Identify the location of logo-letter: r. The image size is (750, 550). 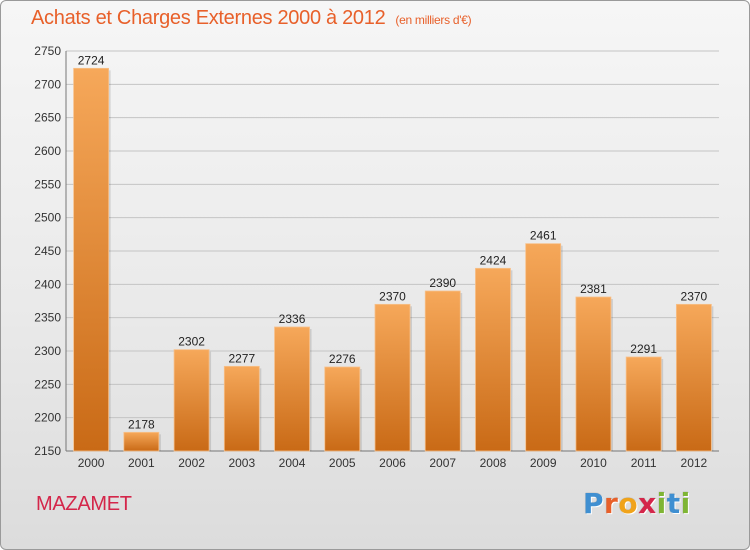
(611, 503).